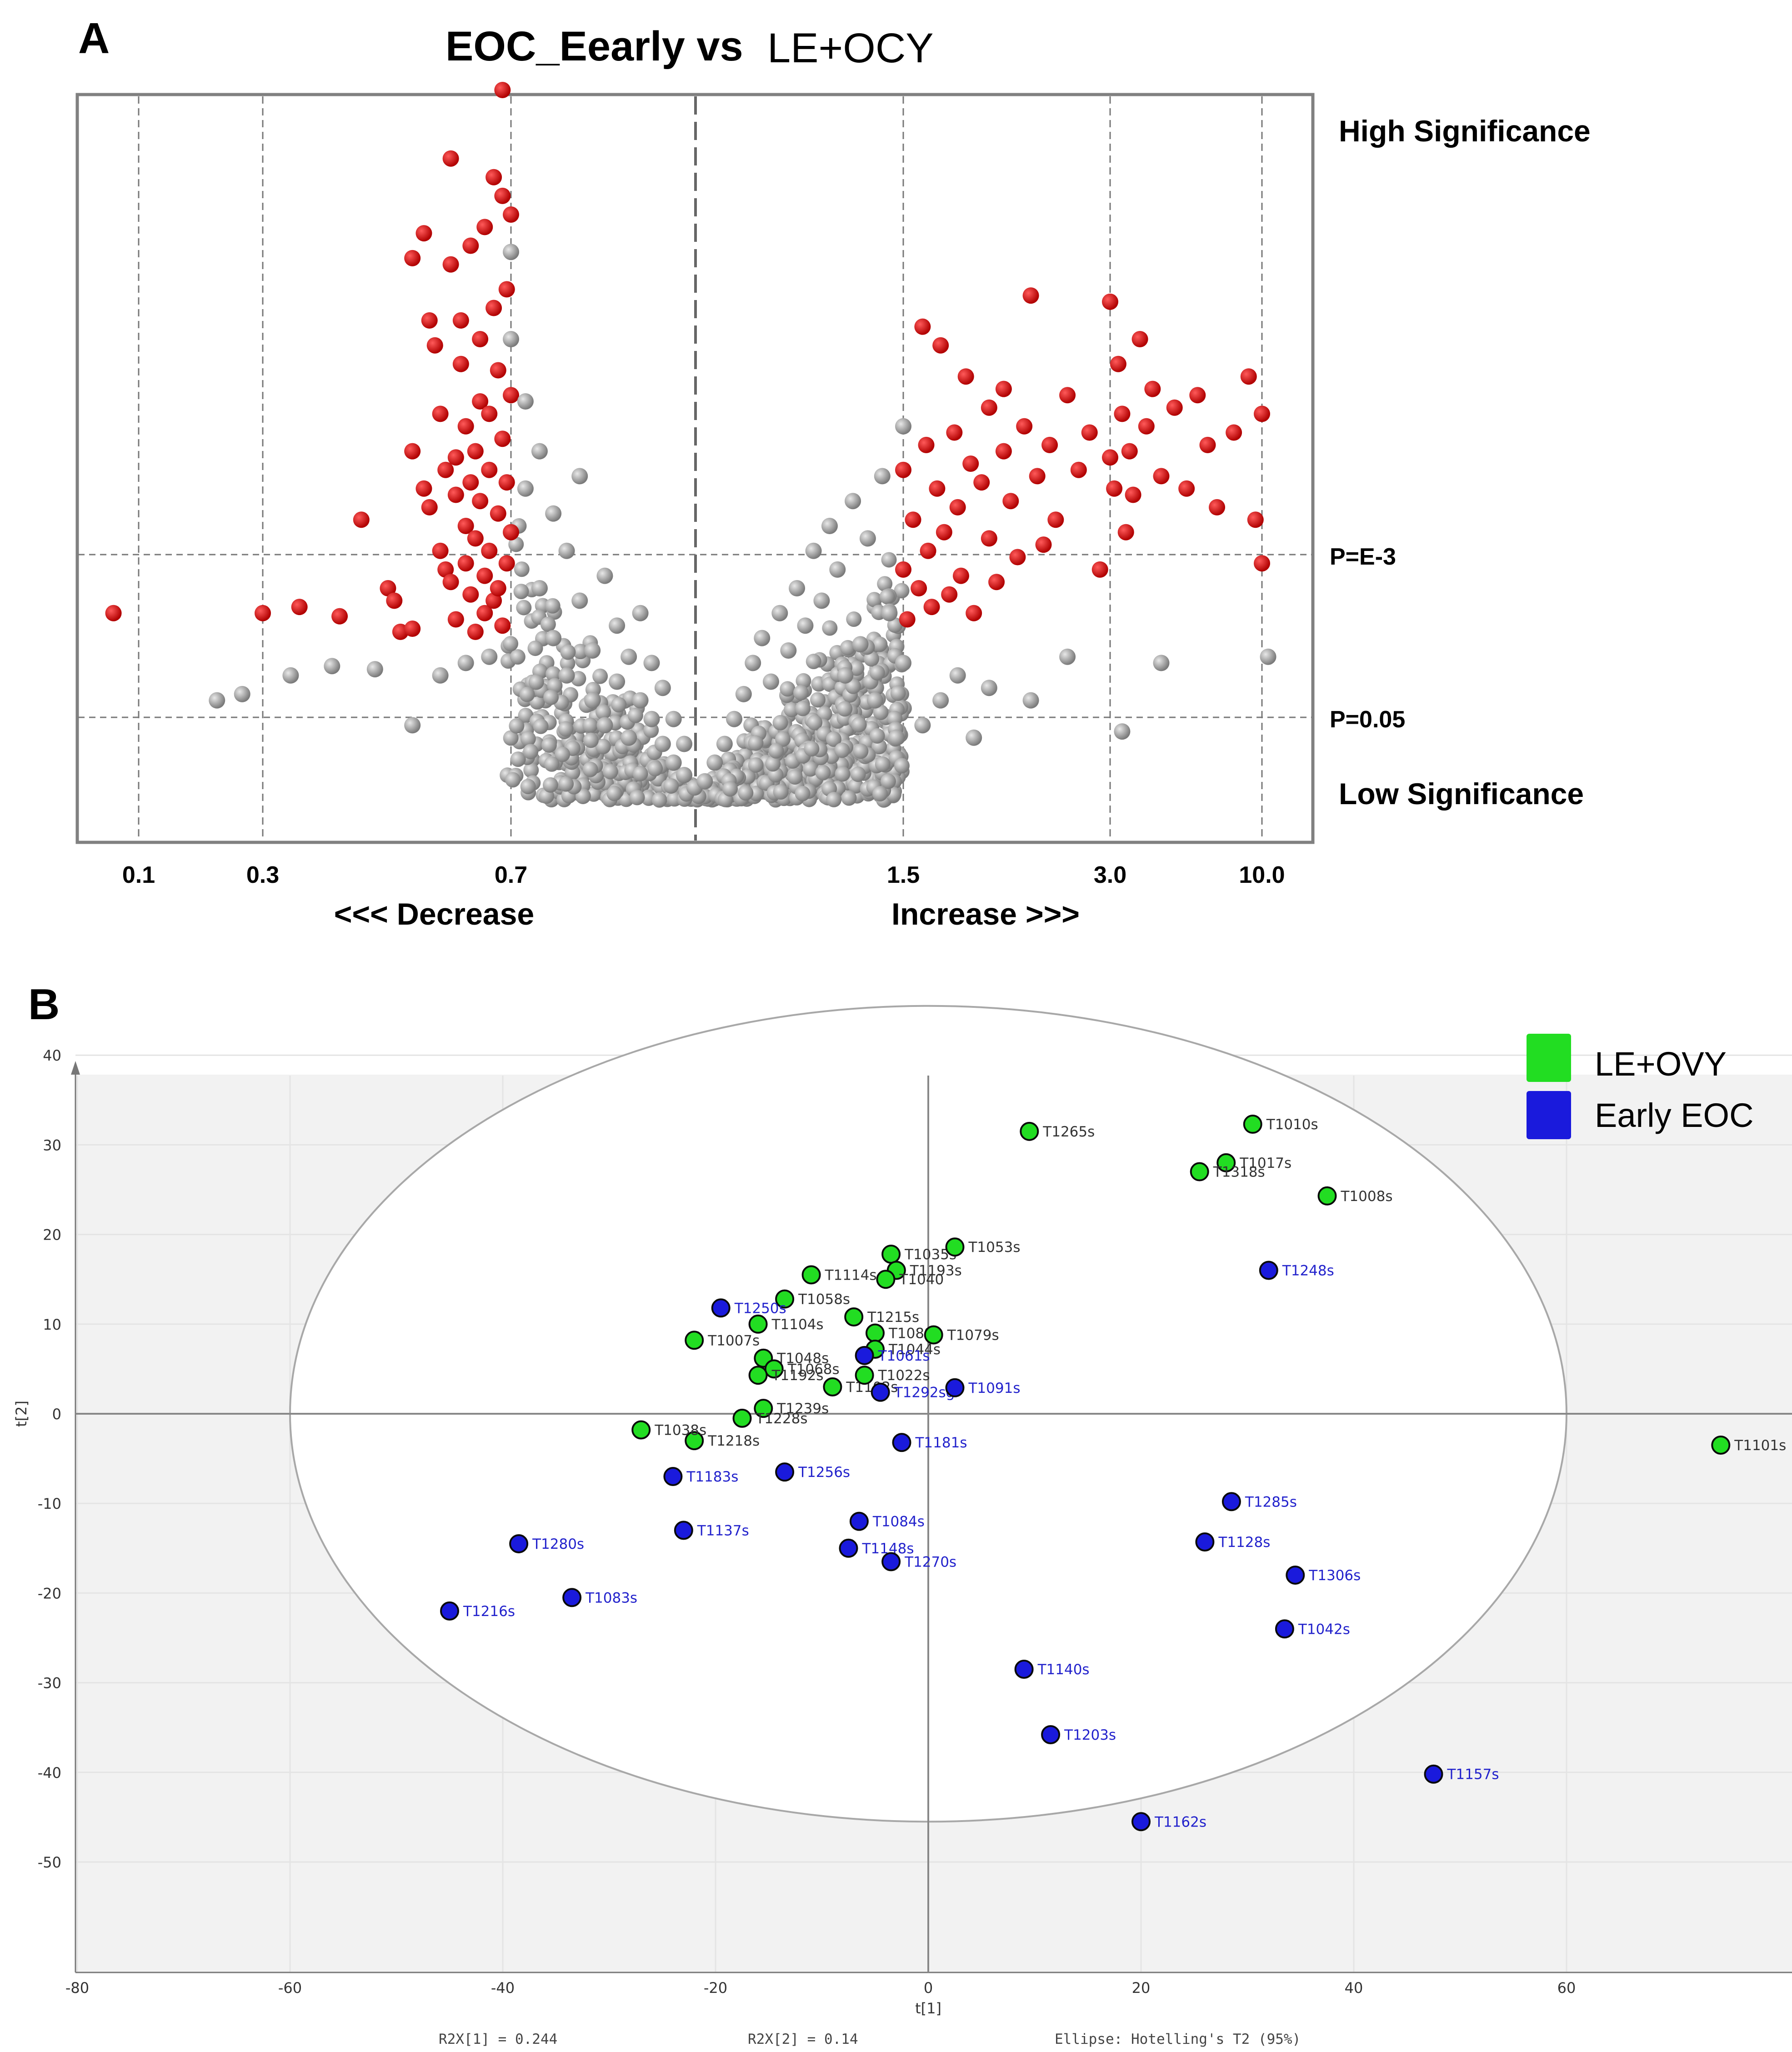 The height and width of the screenshot is (2052, 1792). I want to click on pca-point-label: T1017s, so click(1265, 1163).